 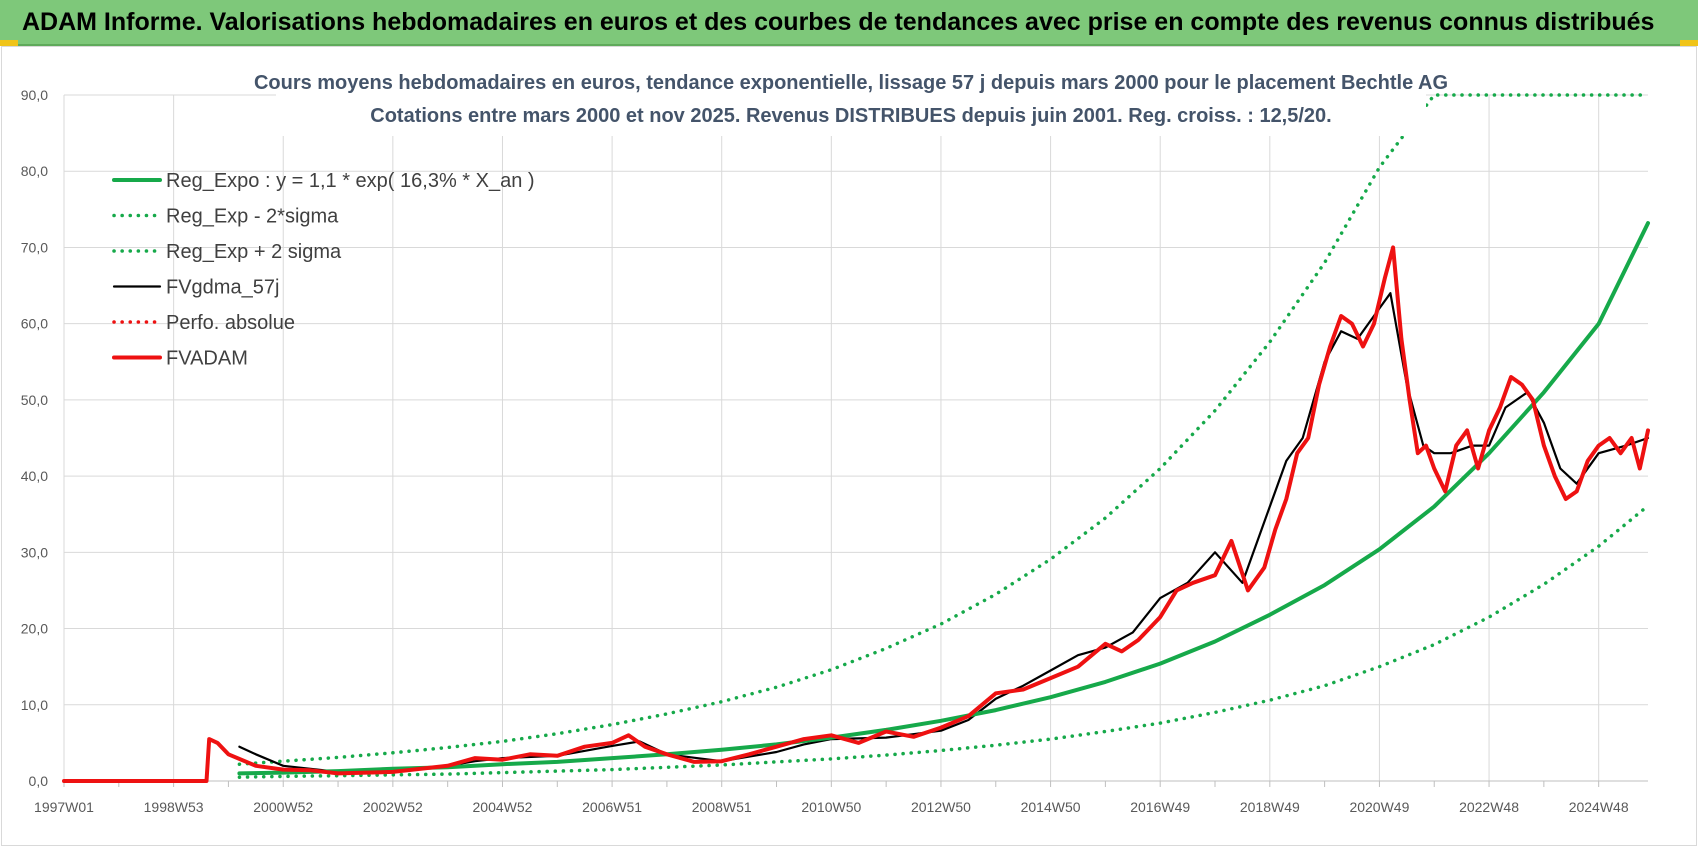 I want to click on y-tick-label: 80,0, so click(x=34, y=171).